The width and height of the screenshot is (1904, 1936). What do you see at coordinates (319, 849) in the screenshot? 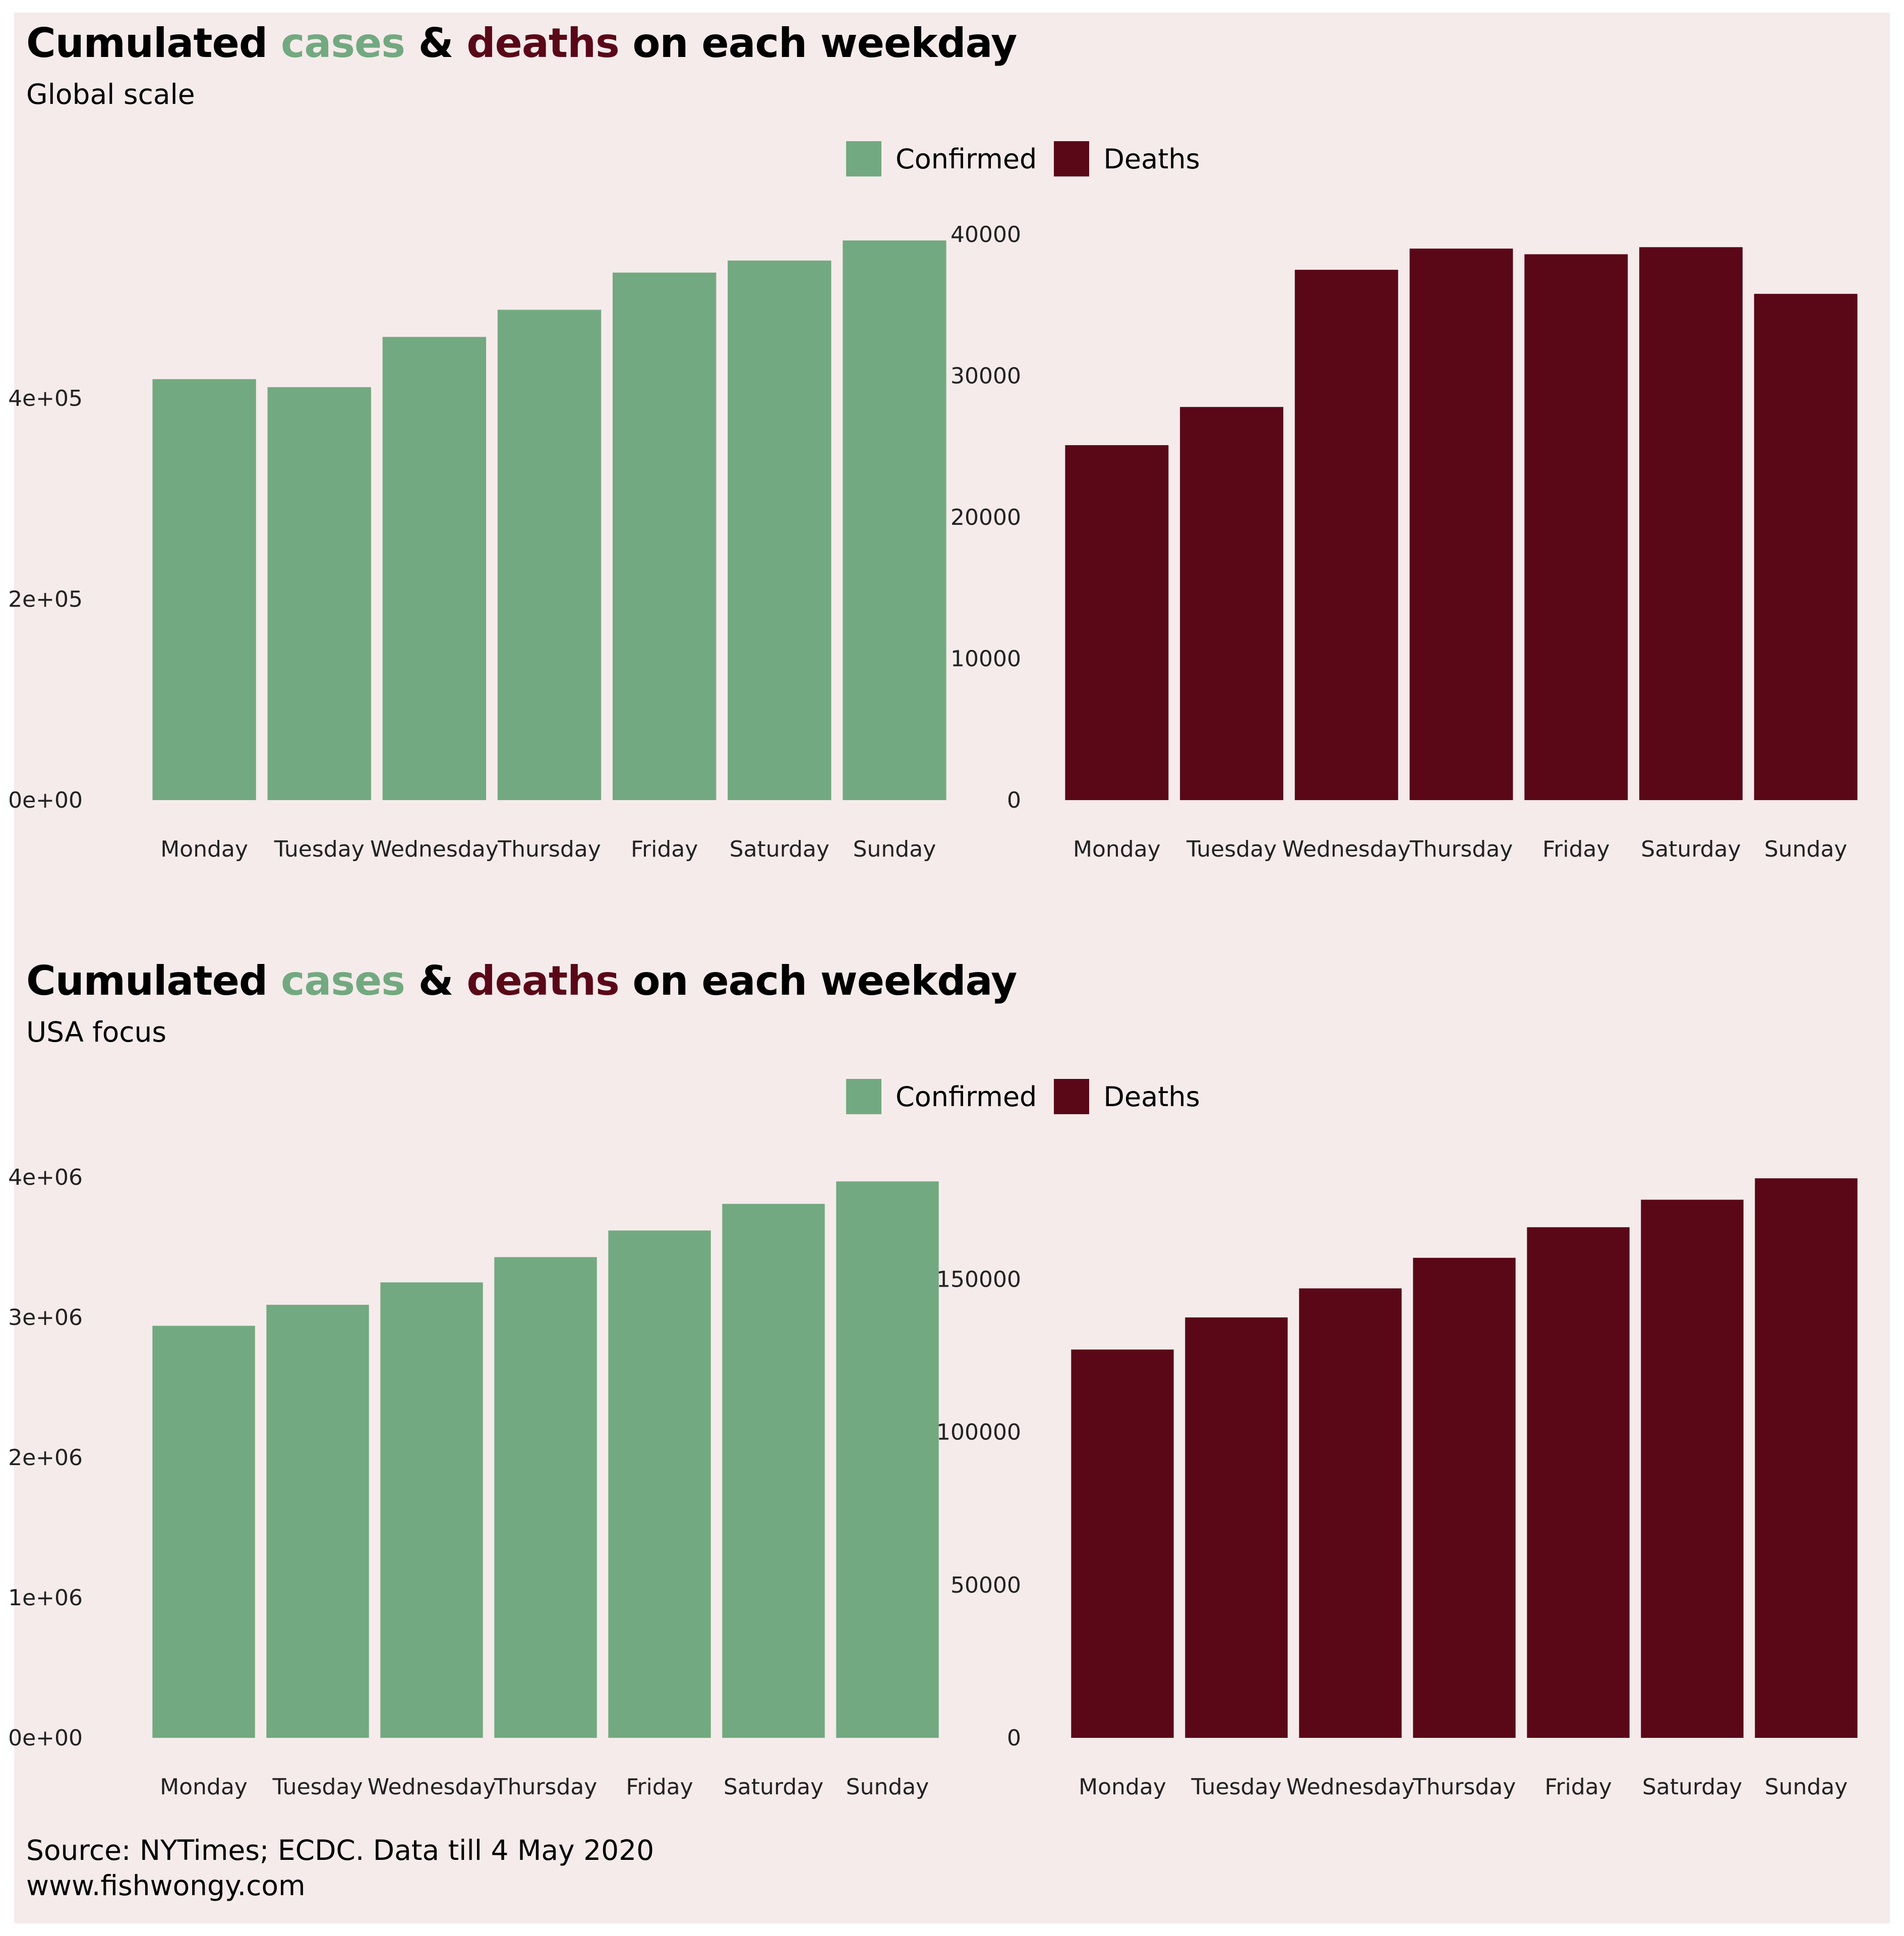
I see `global-confirmed-x-tick-label: Tuesday` at bounding box center [319, 849].